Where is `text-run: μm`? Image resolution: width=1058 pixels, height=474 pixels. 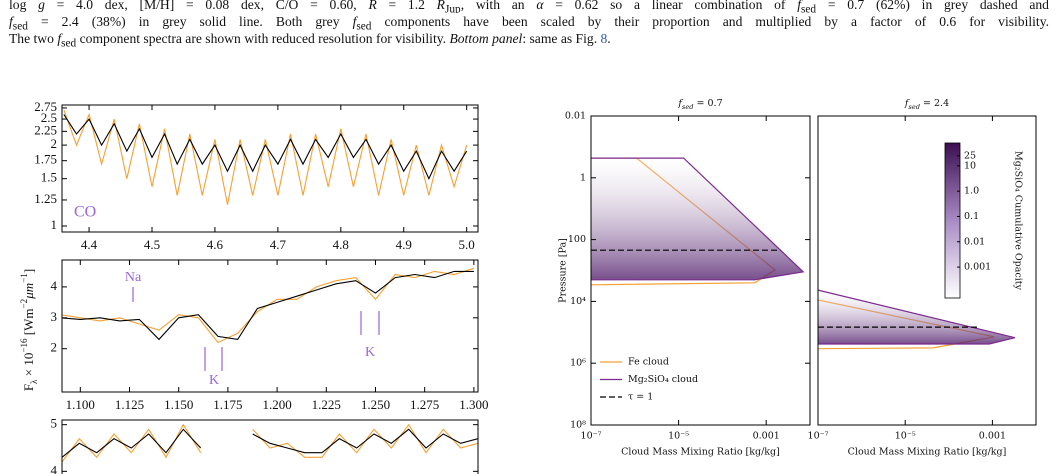 text-run: μm is located at coordinates (28, 291).